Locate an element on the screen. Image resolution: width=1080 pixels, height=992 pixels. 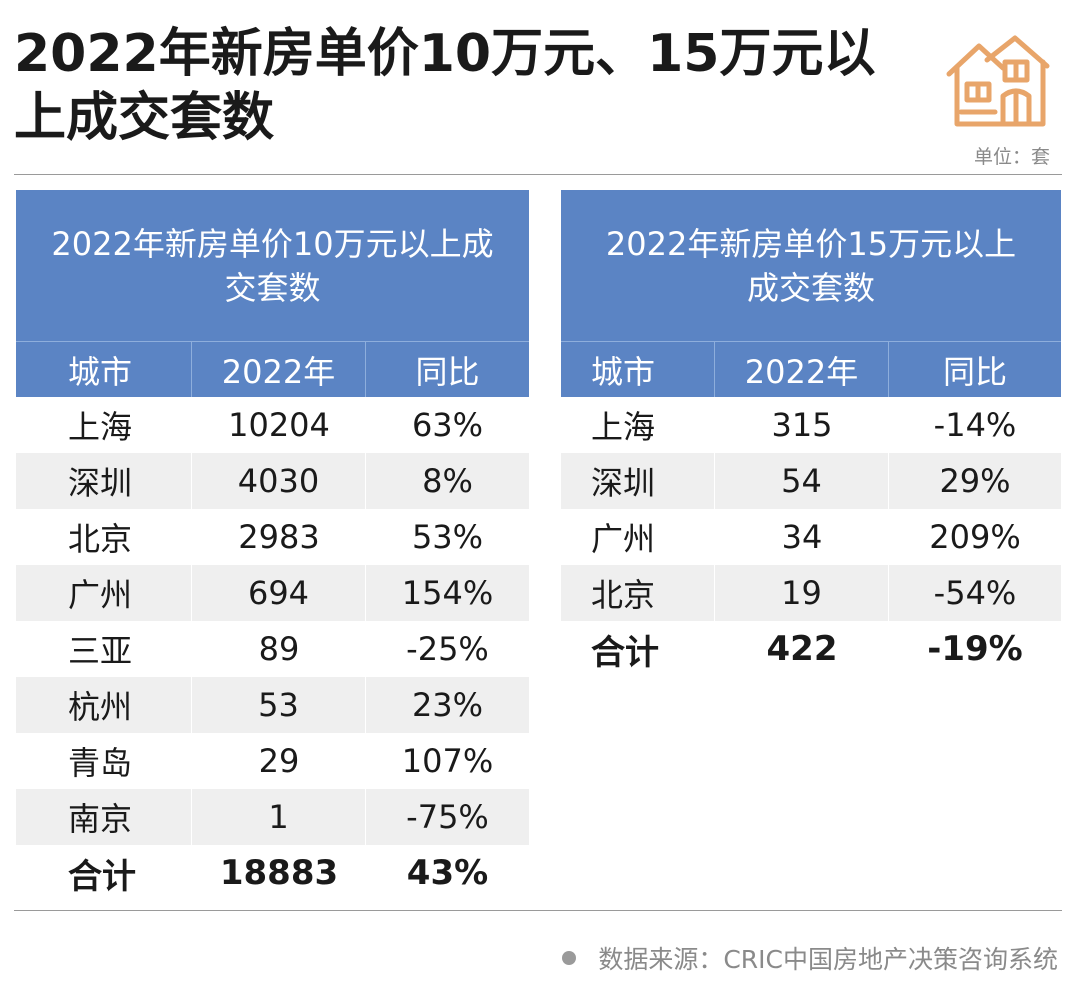
total-yoy: 43% is located at coordinates (447, 873).